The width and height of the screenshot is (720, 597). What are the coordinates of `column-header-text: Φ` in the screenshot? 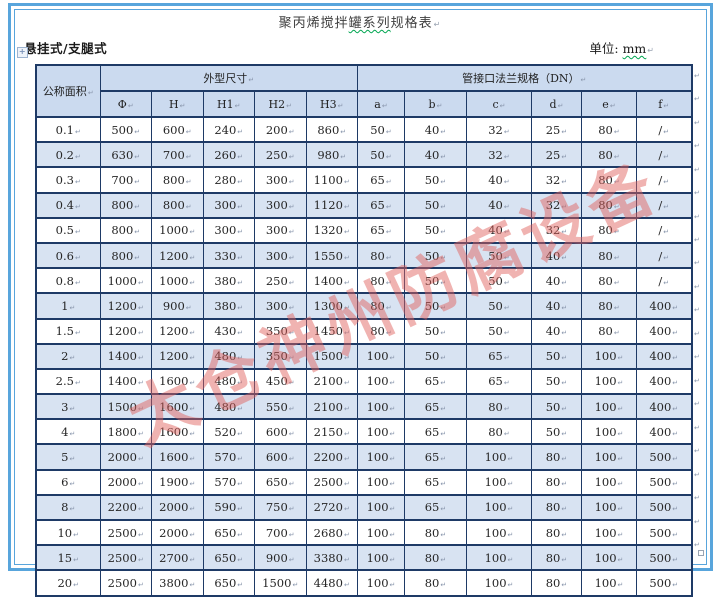 It's located at (122, 104).